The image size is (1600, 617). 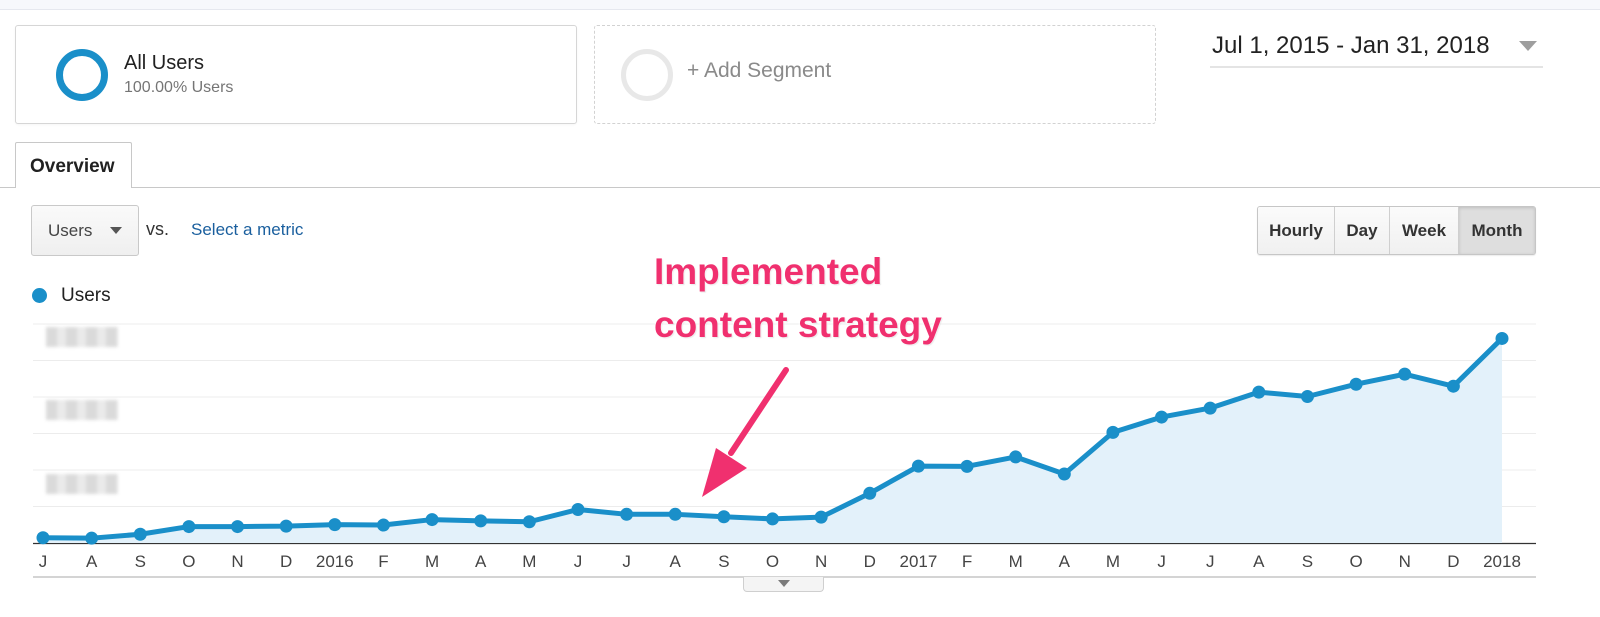 What do you see at coordinates (164, 63) in the screenshot?
I see `segment-title: All Users` at bounding box center [164, 63].